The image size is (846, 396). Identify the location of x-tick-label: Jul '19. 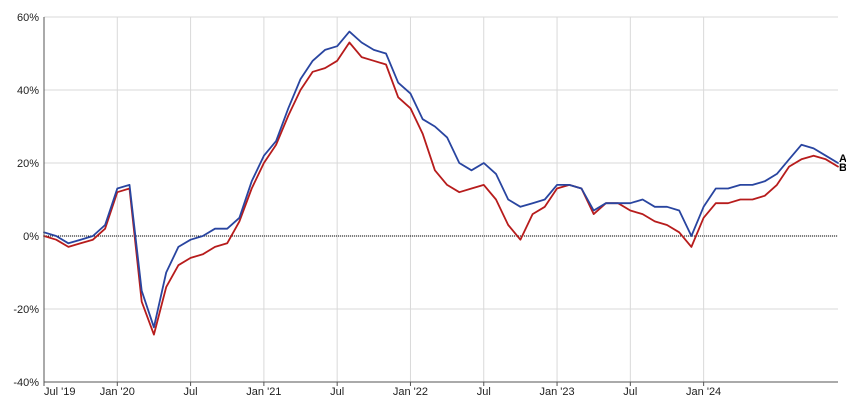
(59, 391).